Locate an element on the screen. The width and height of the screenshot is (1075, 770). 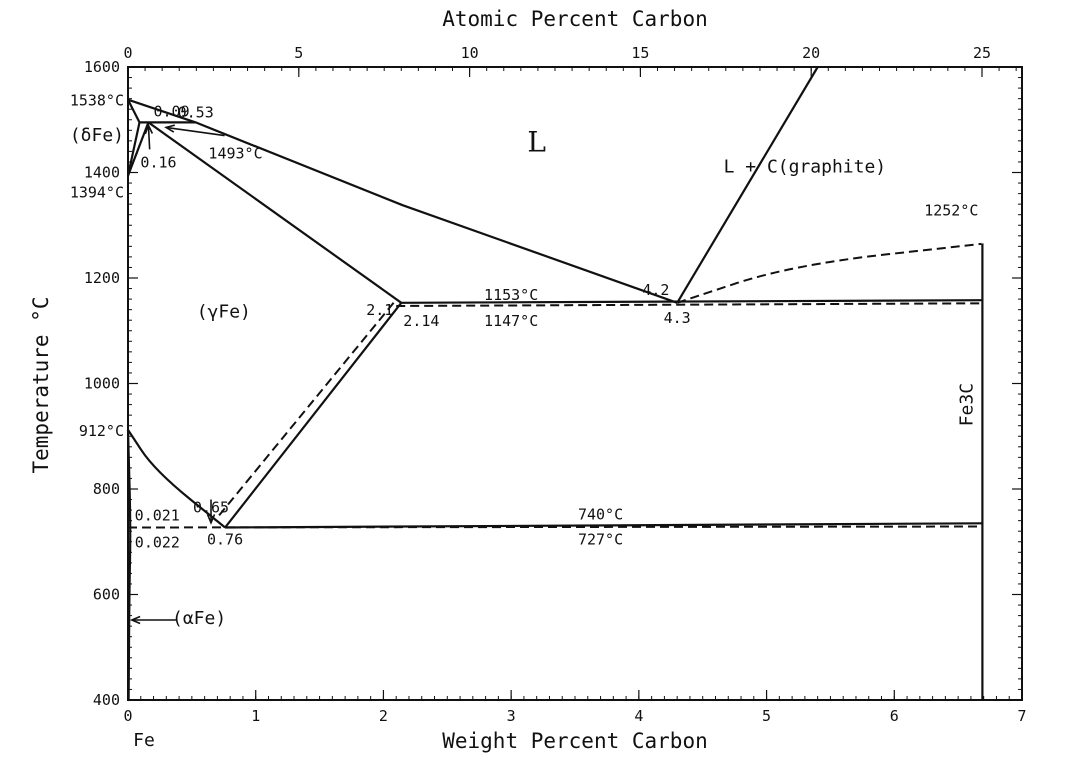
y-tick-label-5: 1400 is located at coordinates (102, 173).